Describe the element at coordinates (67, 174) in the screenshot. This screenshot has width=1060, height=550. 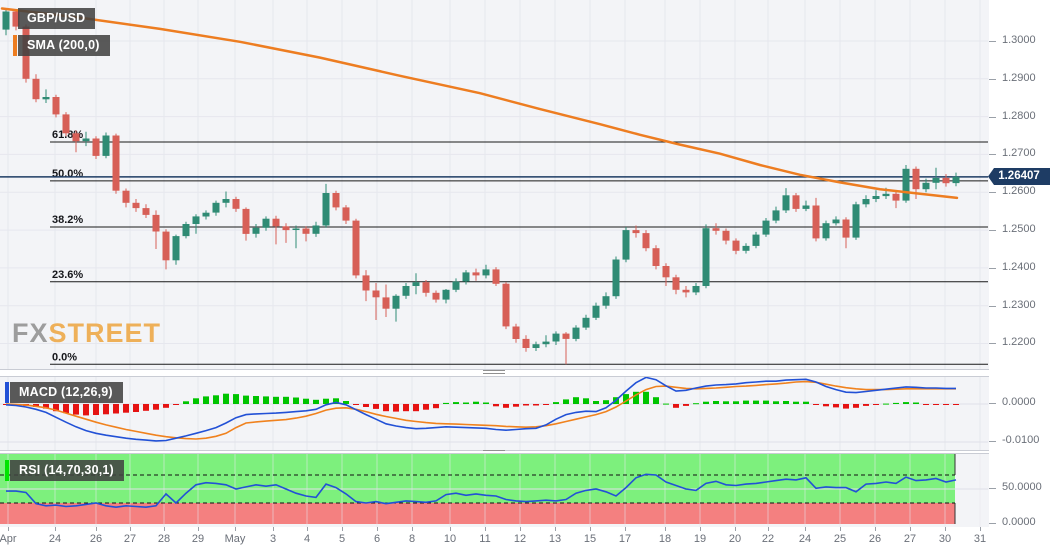
I see `svg-text: 50.0%` at that location.